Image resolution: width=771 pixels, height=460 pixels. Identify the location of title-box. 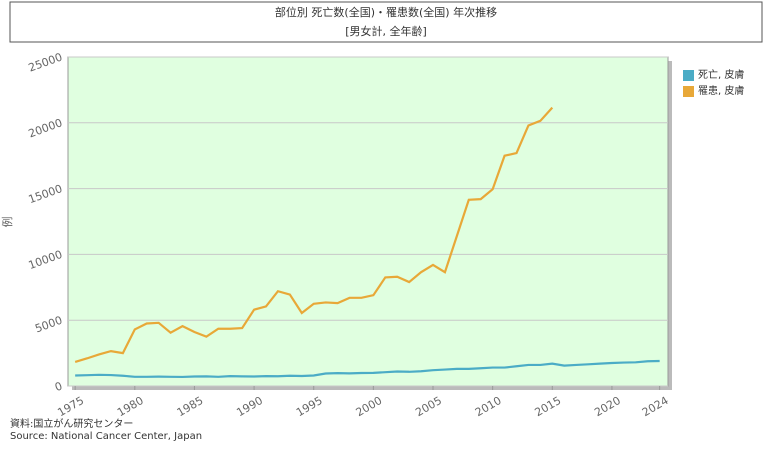
(386, 22).